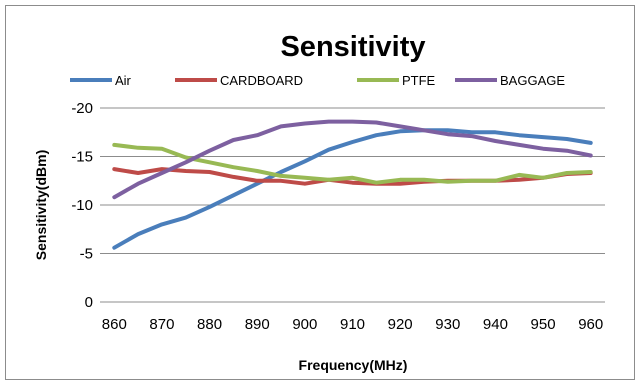 This screenshot has width=640, height=385. Describe the element at coordinates (86, 254) in the screenshot. I see `y-tick-label: -5` at that location.